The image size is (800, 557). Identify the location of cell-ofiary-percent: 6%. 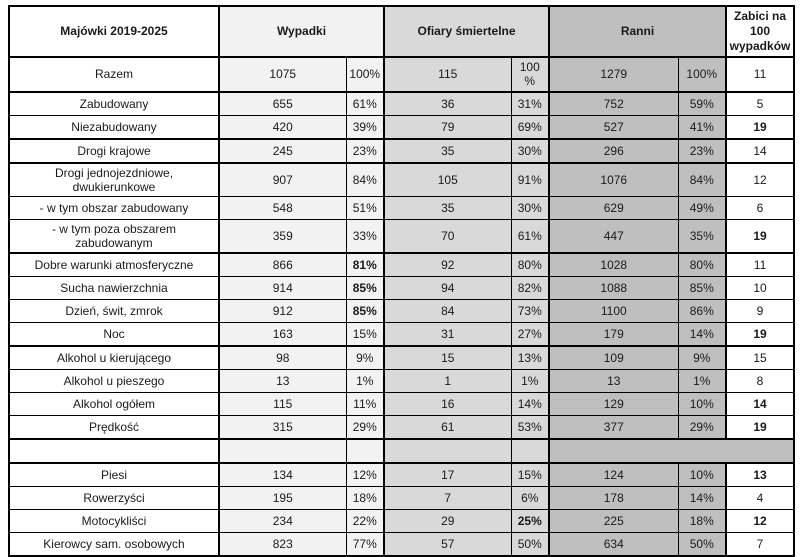
(530, 497).